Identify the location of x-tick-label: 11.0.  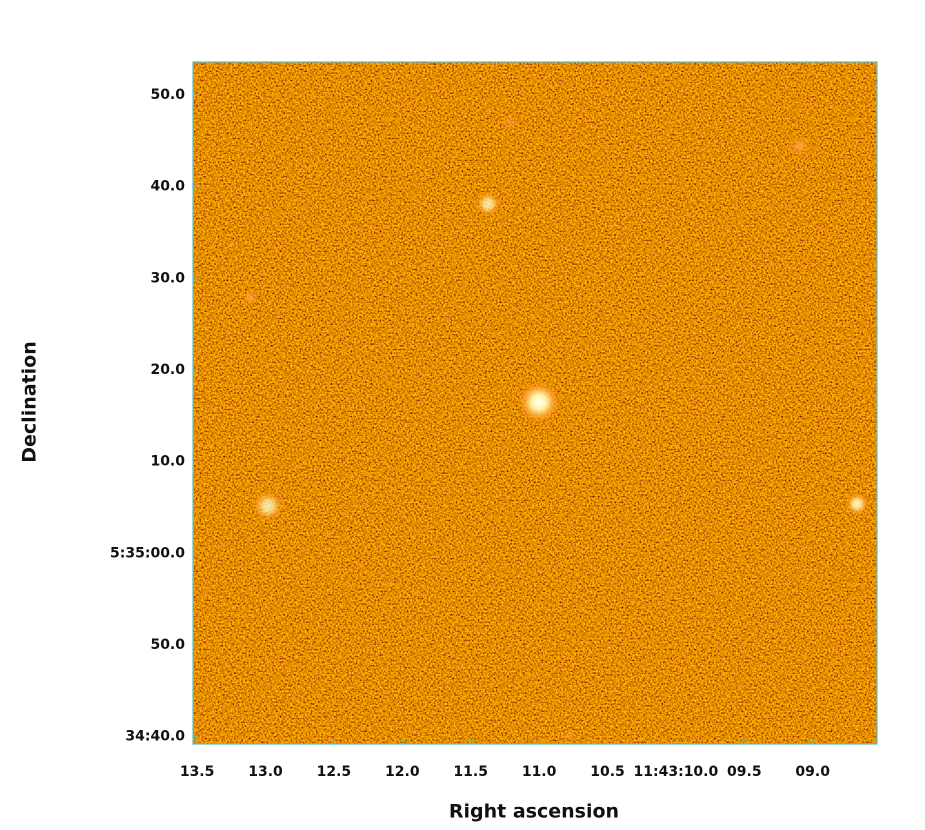
(539, 772).